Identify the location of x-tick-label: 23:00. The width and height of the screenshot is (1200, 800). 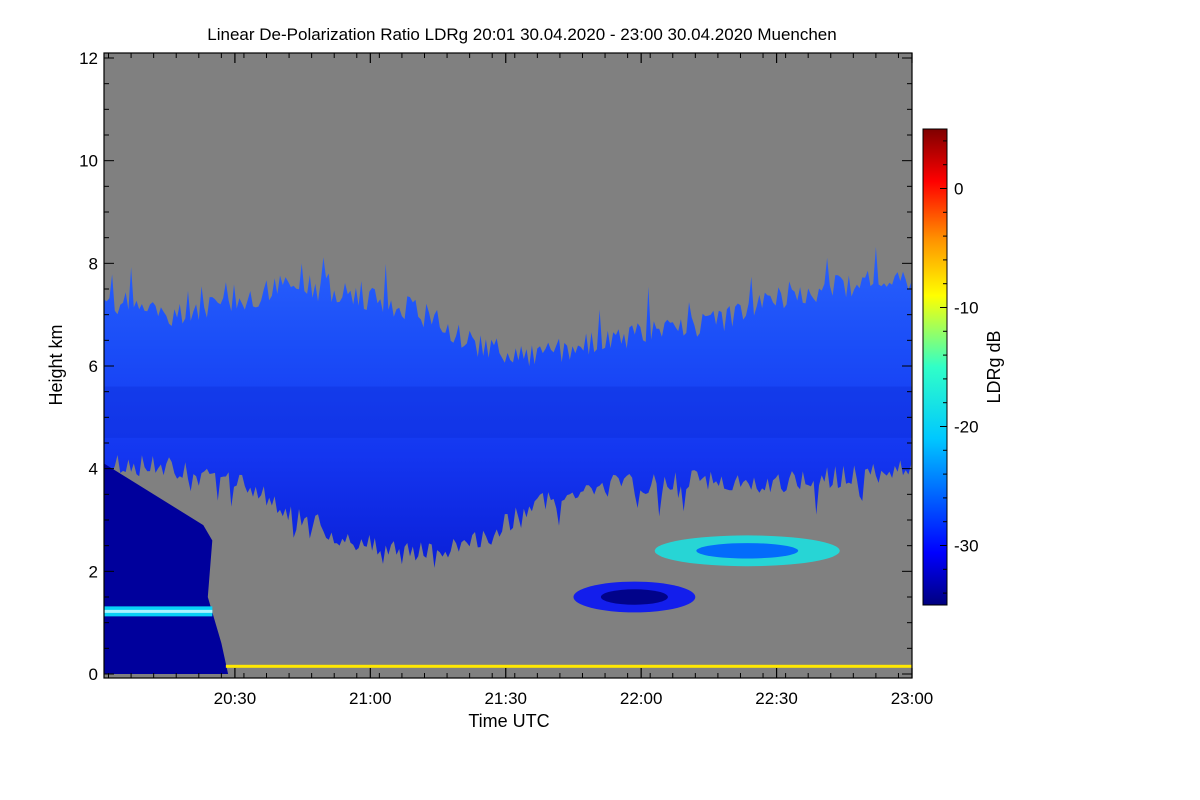
(912, 698).